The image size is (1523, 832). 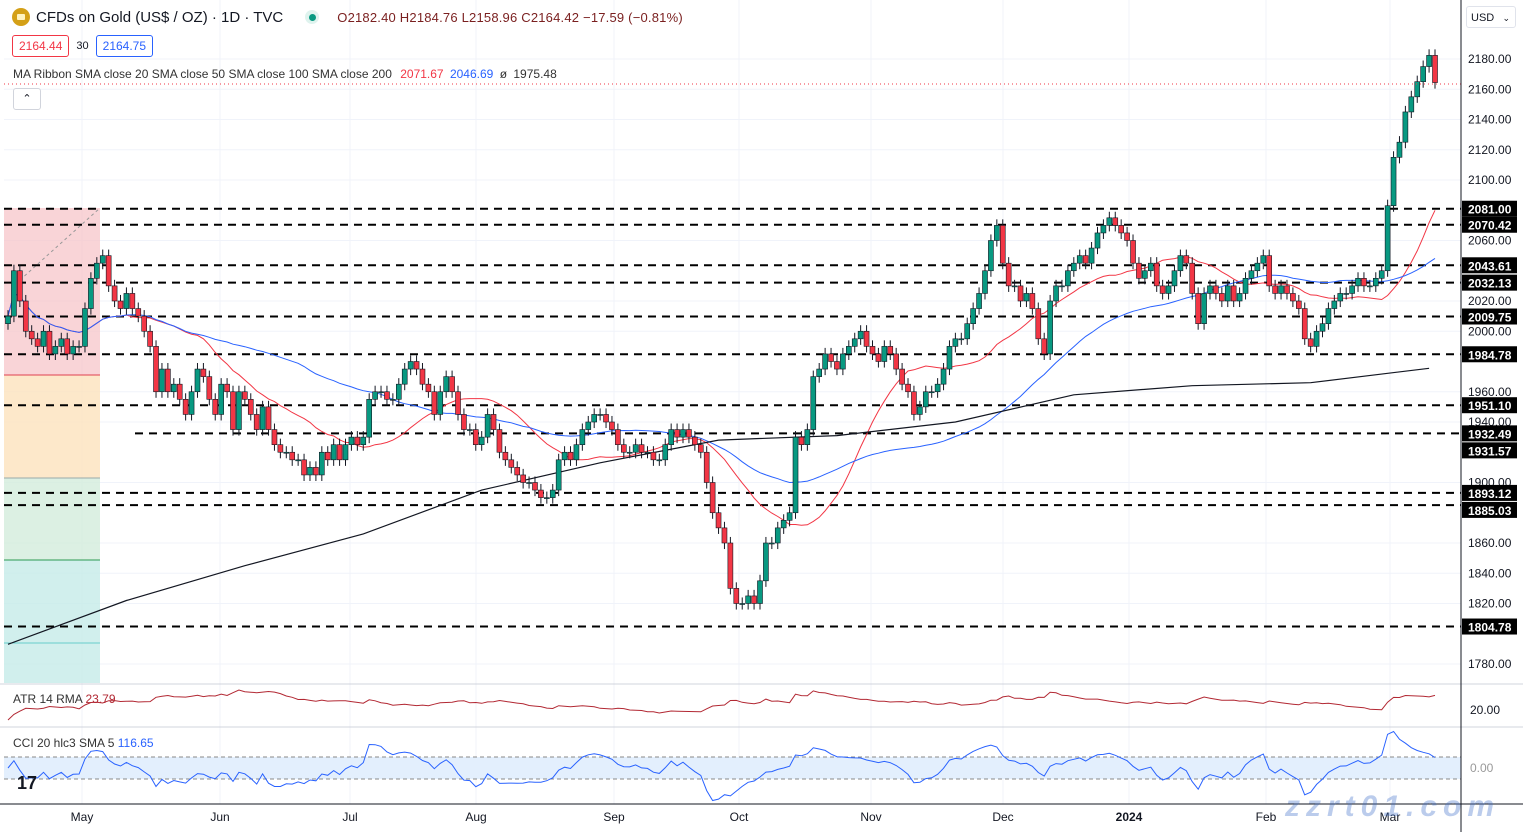 I want to click on collapse-legend-button: ⌃, so click(x=27, y=99).